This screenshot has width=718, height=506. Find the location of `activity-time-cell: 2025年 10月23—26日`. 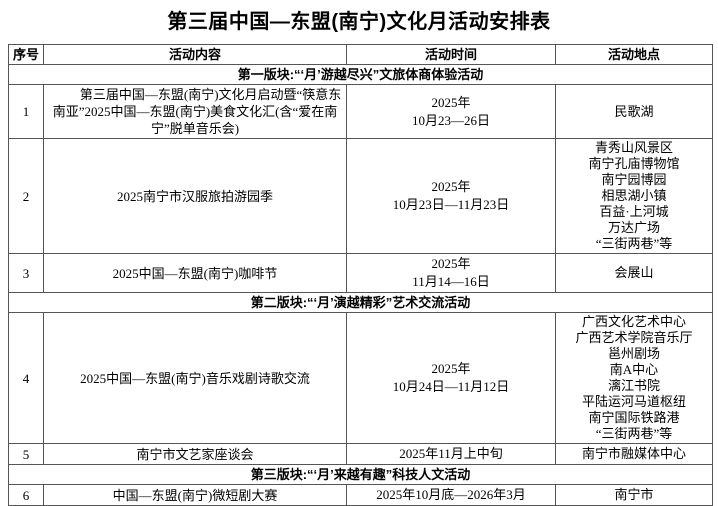

activity-time-cell: 2025年 10月23—26日 is located at coordinates (451, 111).